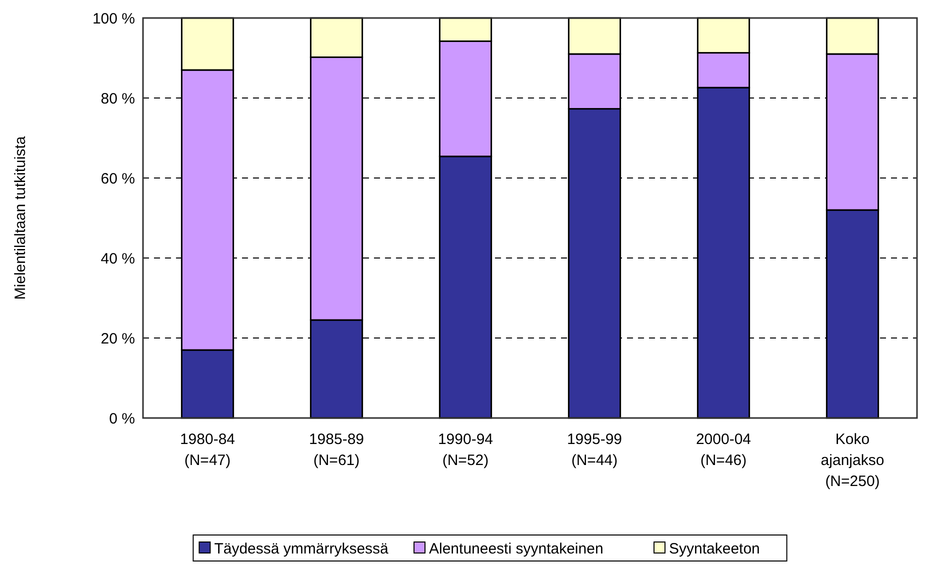  What do you see at coordinates (117, 259) in the screenshot?
I see `y-tick-label: 40 %` at bounding box center [117, 259].